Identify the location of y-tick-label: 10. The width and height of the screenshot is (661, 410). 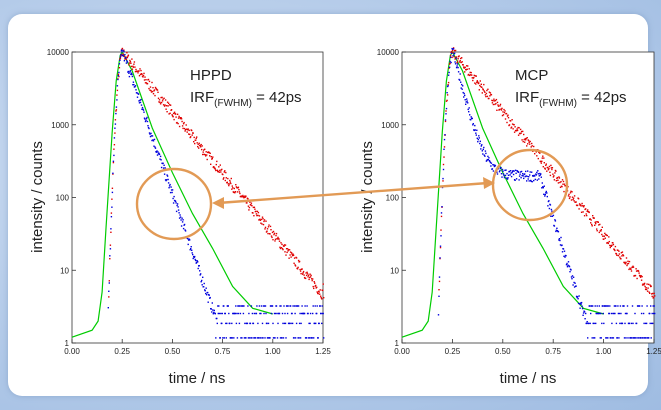
(64, 270).